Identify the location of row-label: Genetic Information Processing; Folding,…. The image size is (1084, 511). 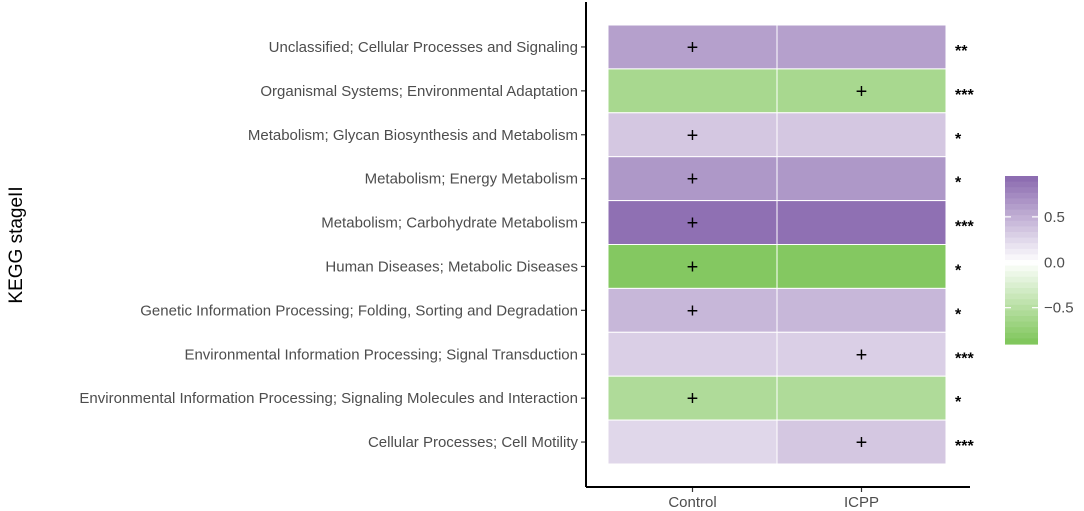
(359, 310).